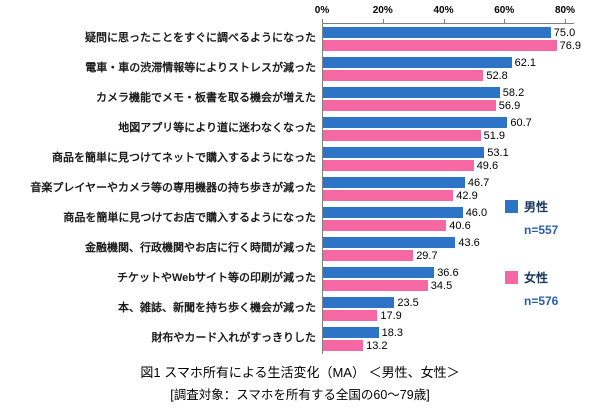 Image resolution: width=600 pixels, height=409 pixels. What do you see at coordinates (521, 122) in the screenshot?
I see `value-label-male: 60.7` at bounding box center [521, 122].